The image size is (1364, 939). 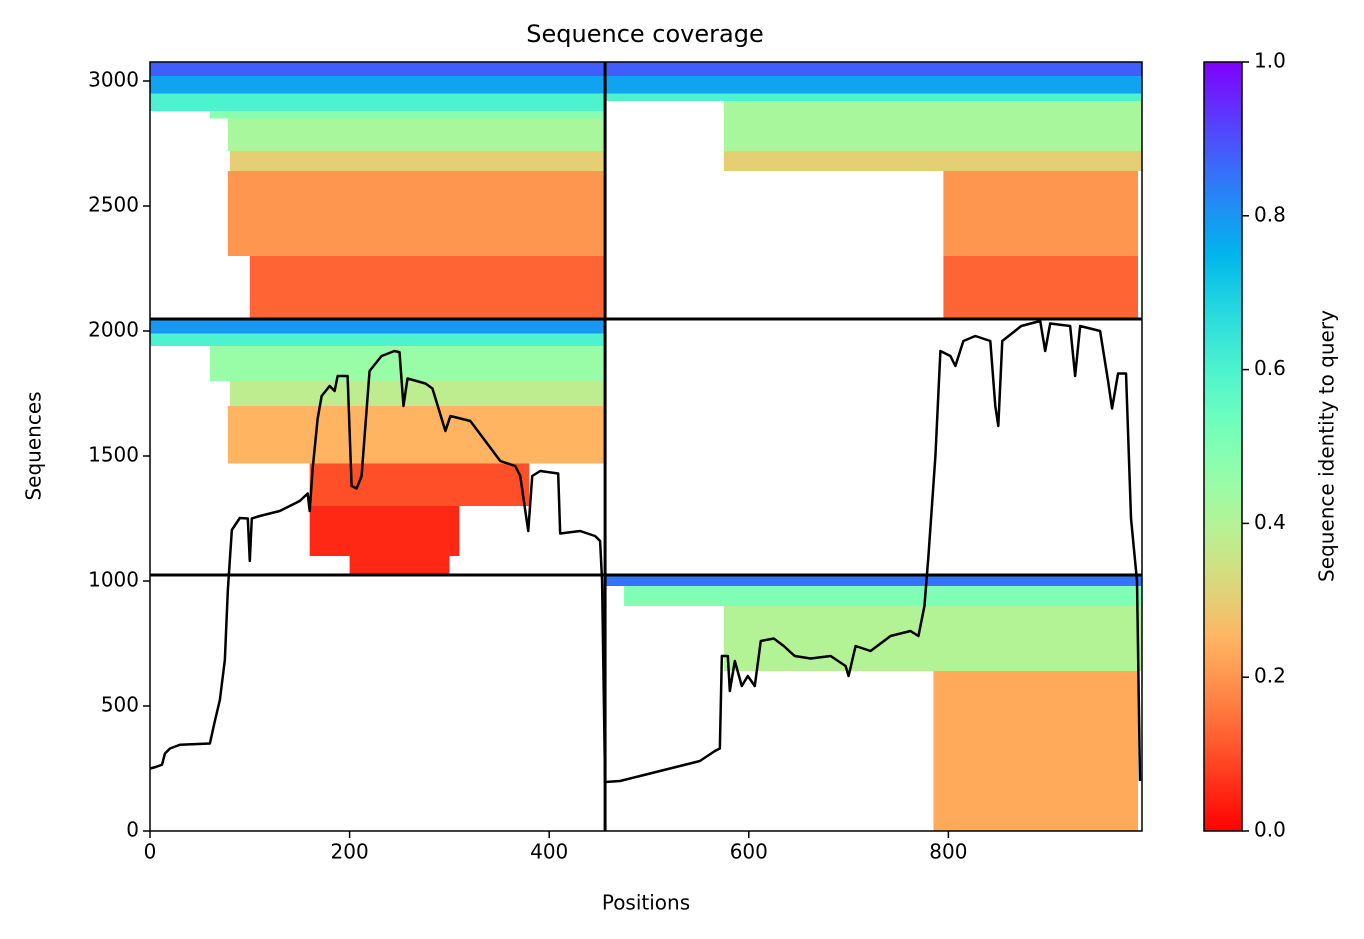 What do you see at coordinates (350, 852) in the screenshot?
I see `x-tick-label: 200` at bounding box center [350, 852].